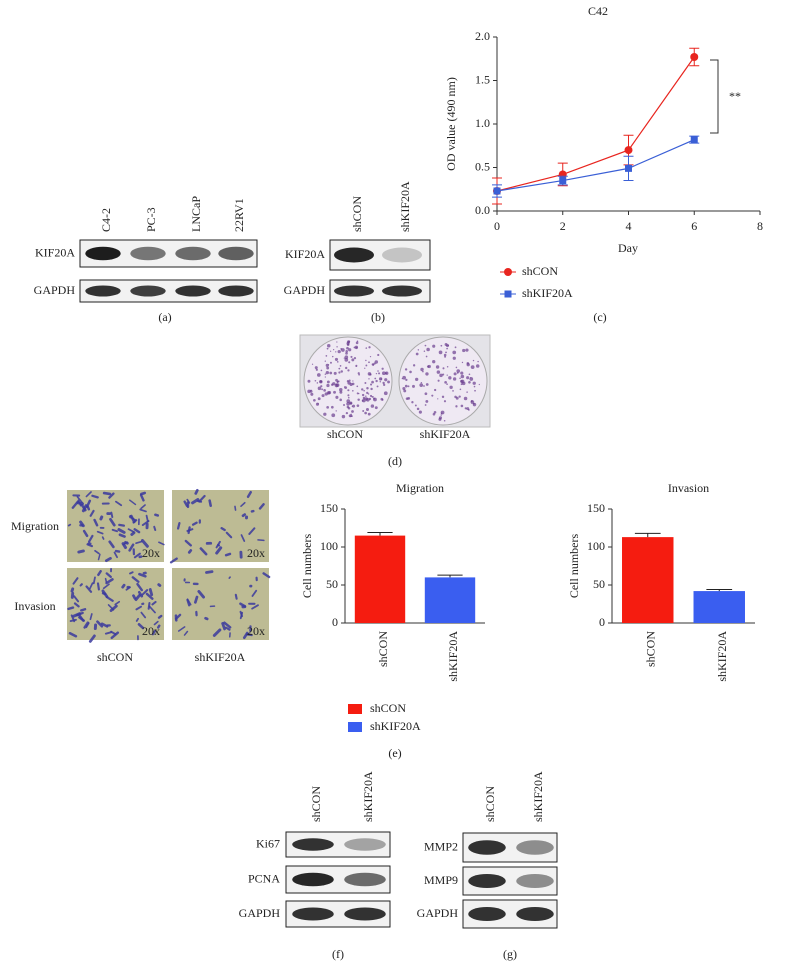  Describe the element at coordinates (719, 607) in the screenshot. I see `bar` at that location.